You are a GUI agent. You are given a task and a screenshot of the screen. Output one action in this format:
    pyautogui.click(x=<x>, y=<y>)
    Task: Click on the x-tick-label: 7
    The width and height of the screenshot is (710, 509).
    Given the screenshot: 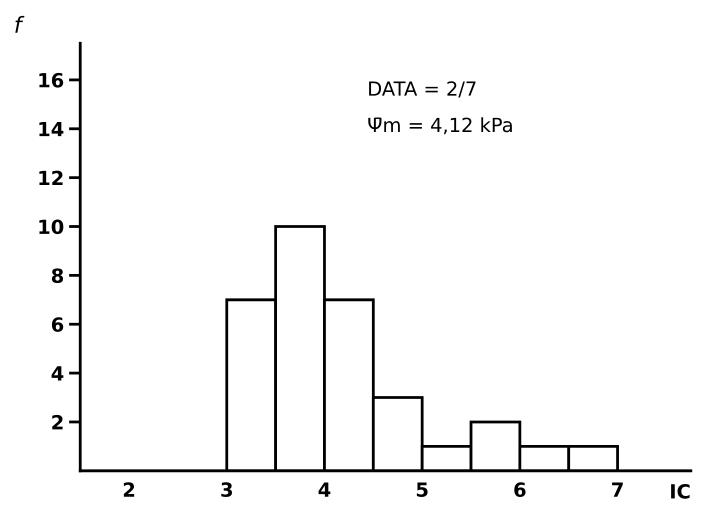 What is the action you would take?
    pyautogui.click(x=617, y=489)
    